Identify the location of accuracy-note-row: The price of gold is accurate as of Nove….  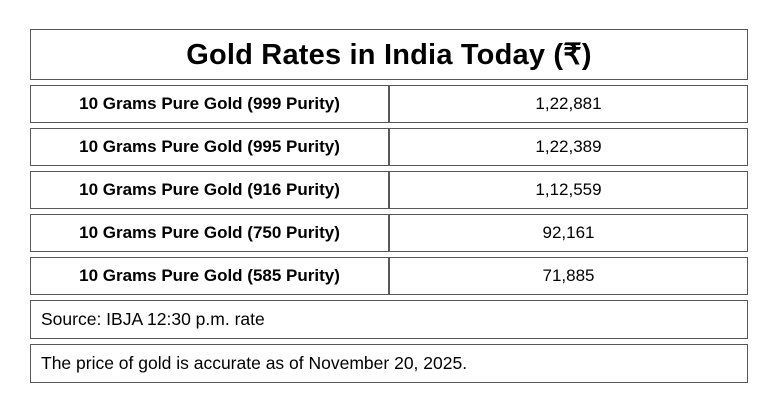
(389, 363).